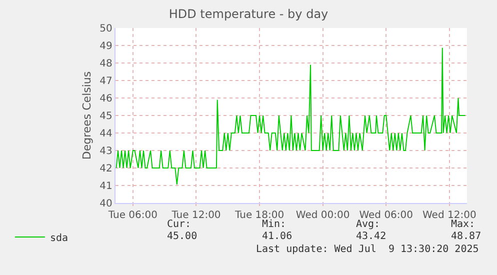  Describe the element at coordinates (386, 215) in the screenshot. I see `x-tick-label: Wed 06:00` at that location.